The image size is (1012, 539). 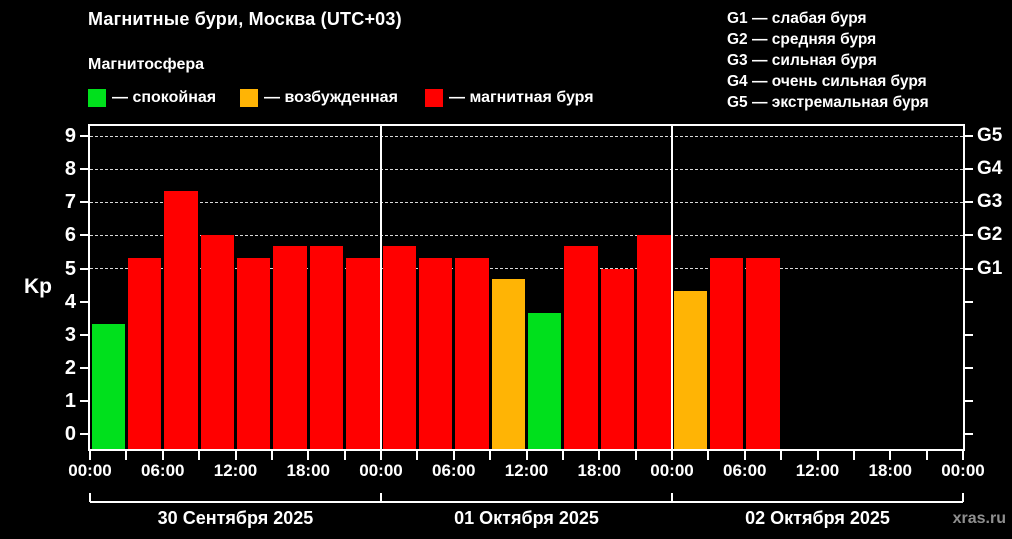 I want to click on date-label: 01 Октября 2025, so click(x=526, y=518).